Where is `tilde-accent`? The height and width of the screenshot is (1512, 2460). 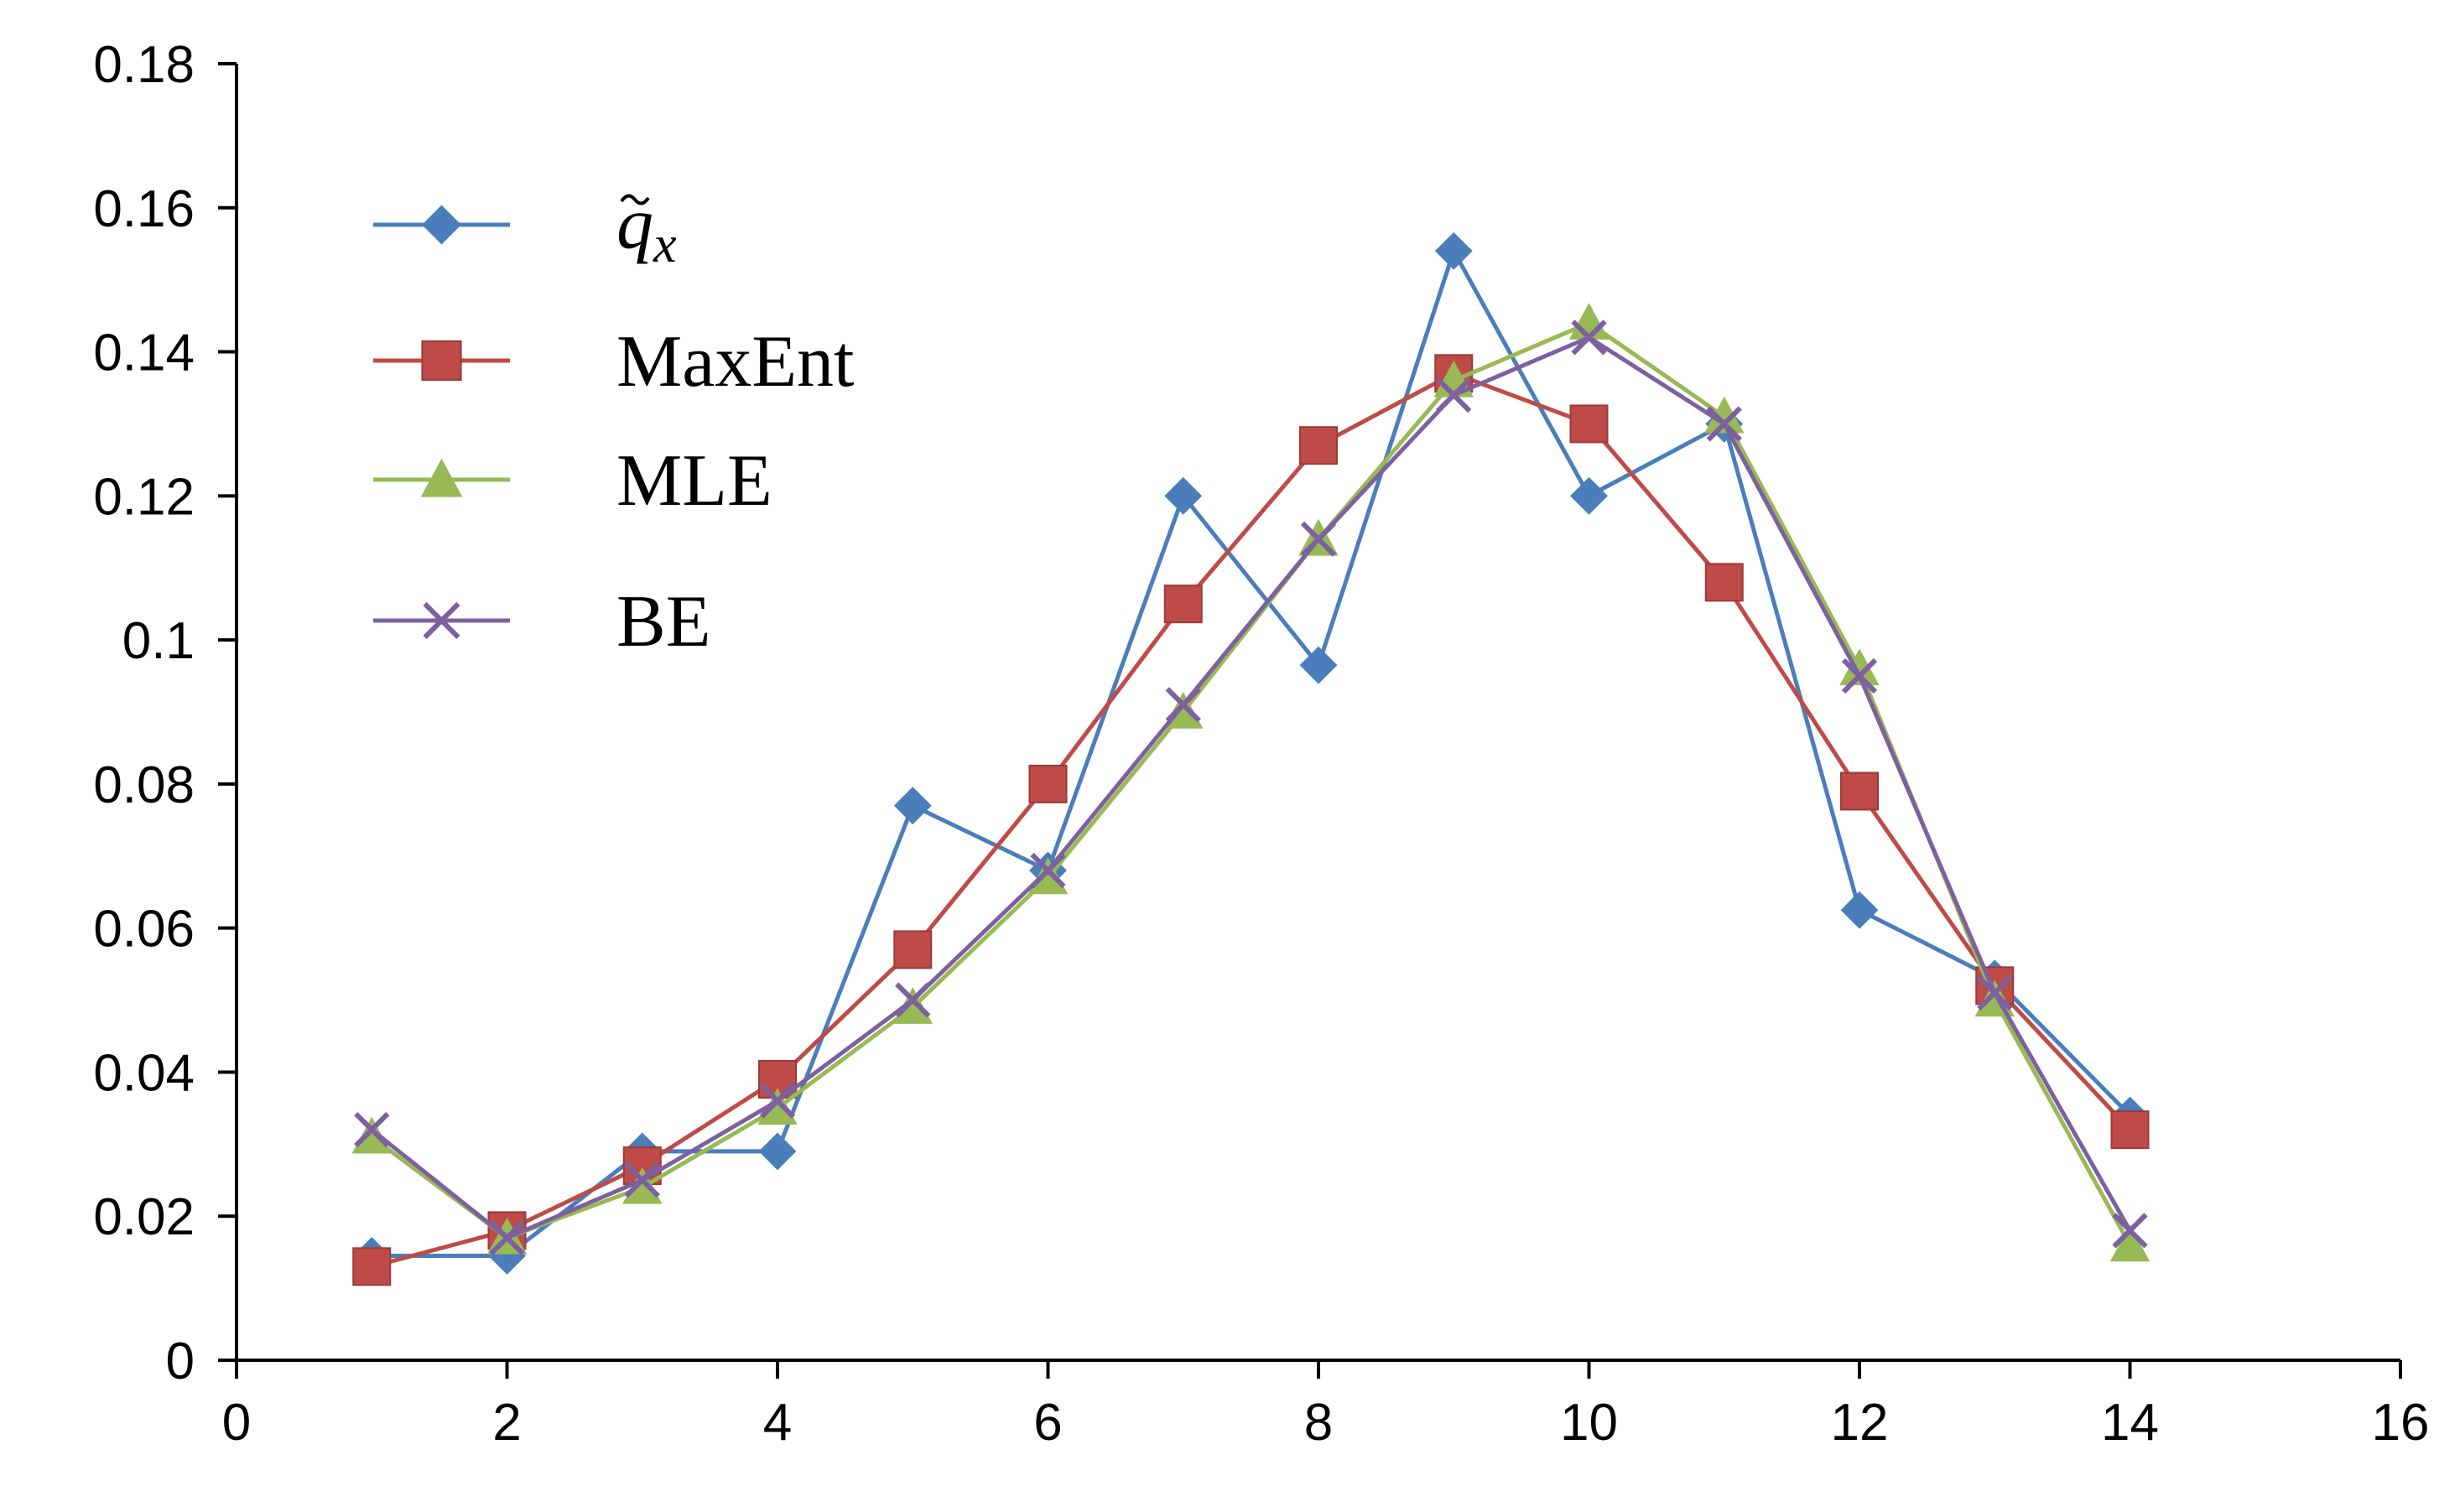
tilde-accent is located at coordinates (635, 200).